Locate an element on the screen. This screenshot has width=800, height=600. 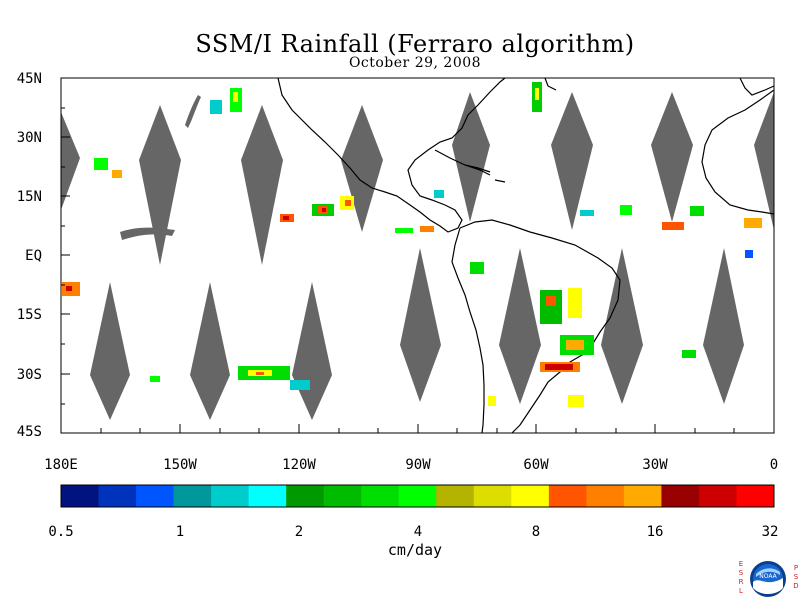
logo-right-letter: P is located at coordinates (796, 568).